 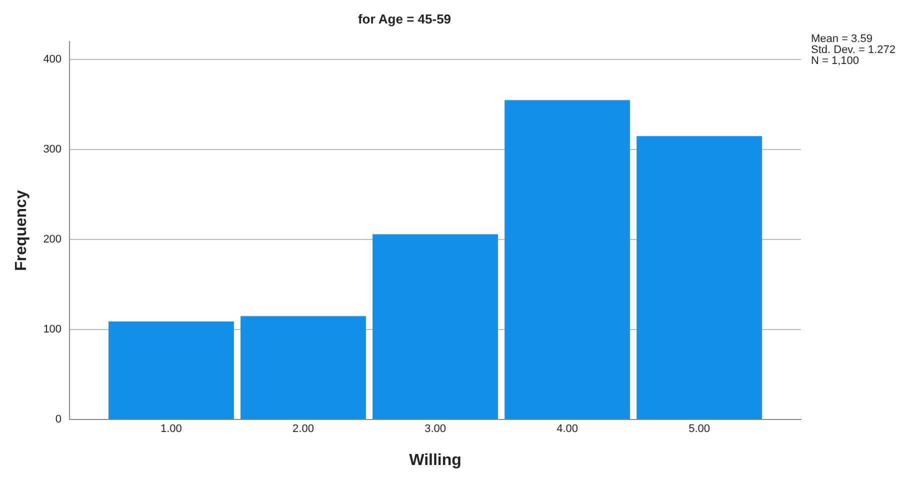 I want to click on x-tick-label: 5.00, so click(x=699, y=429).